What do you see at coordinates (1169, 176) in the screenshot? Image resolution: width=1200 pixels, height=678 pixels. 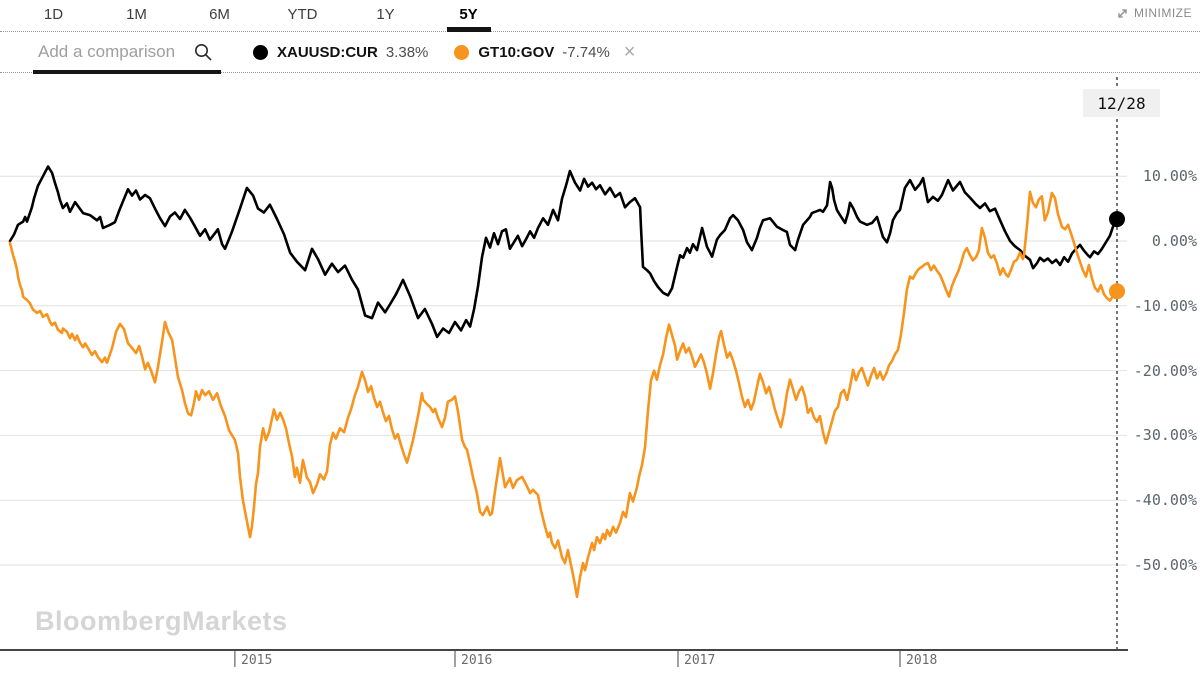 I see `y-axis-label: 10.00%` at bounding box center [1169, 176].